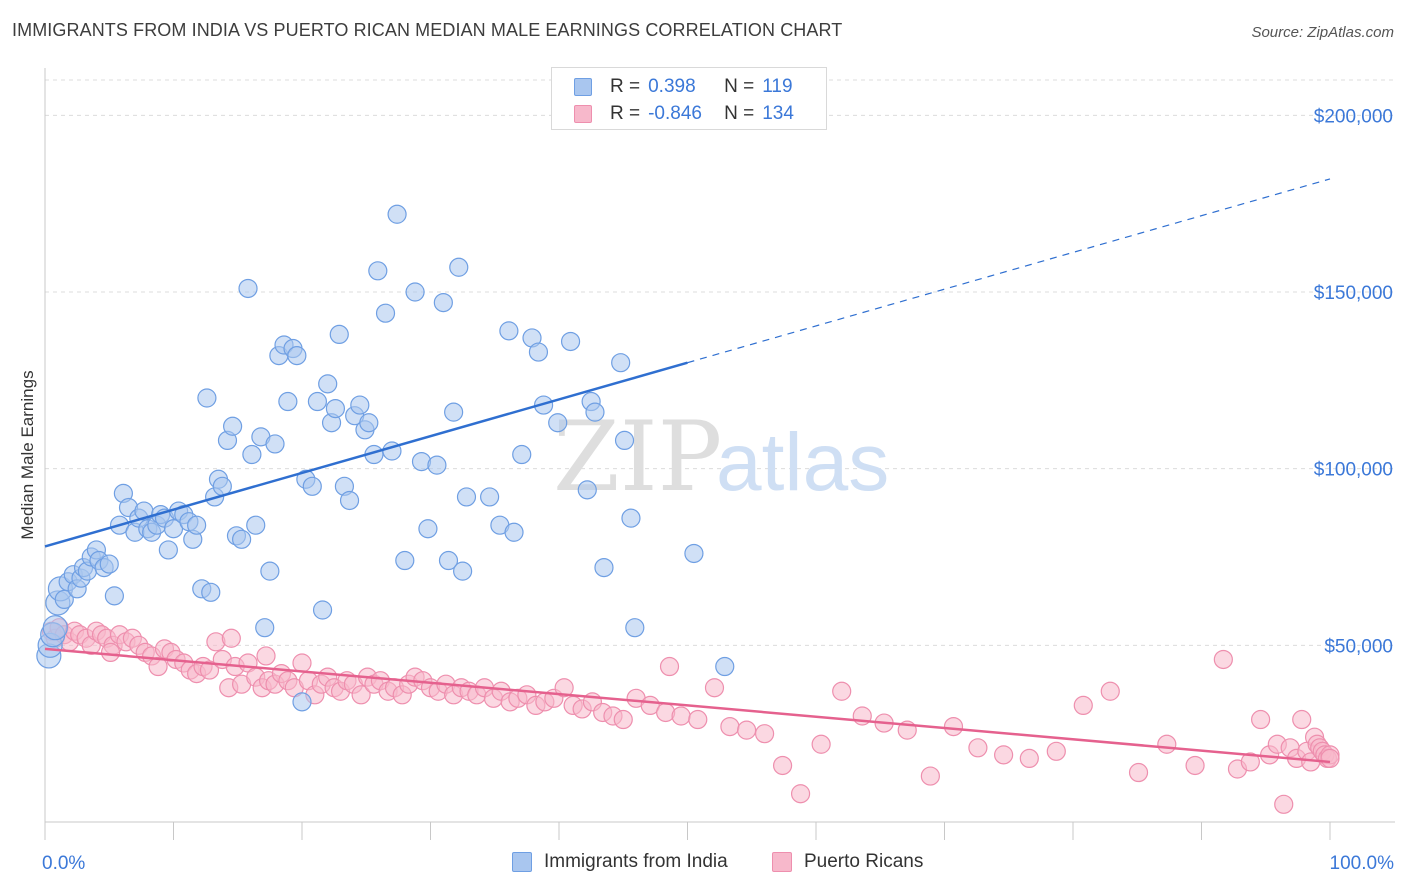  What do you see at coordinates (522, 862) in the screenshot?
I see `bottom-legend-swatch-india` at bounding box center [522, 862].